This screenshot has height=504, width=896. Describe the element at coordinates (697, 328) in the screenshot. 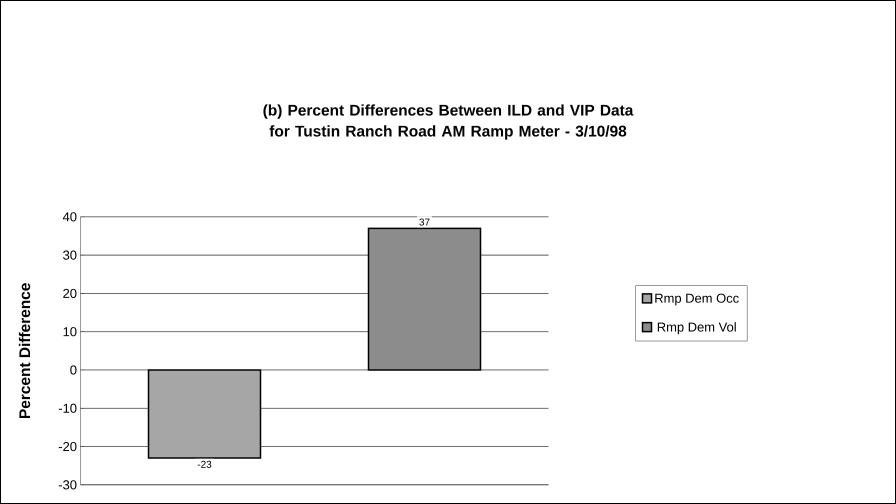

I see `legend-label: Rmp Dem Vol` at that location.